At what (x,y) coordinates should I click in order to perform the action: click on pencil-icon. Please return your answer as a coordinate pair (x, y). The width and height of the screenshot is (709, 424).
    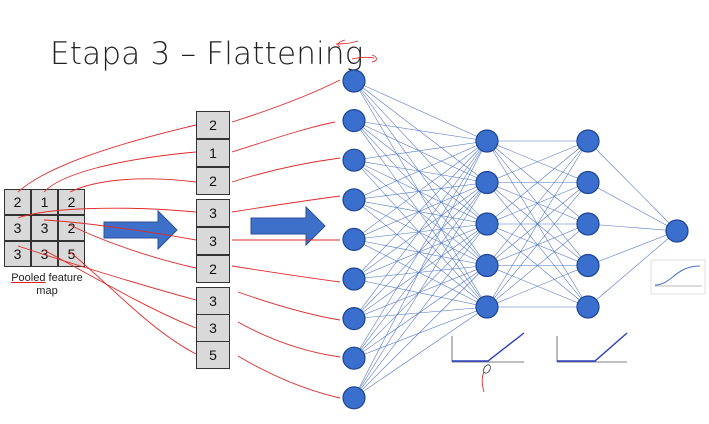
    Looking at the image, I should click on (487, 369).